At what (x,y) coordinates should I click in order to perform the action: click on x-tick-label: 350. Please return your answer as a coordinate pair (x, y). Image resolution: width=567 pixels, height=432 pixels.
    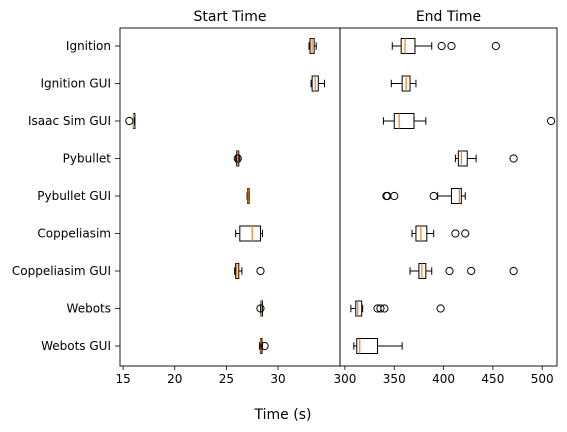
    Looking at the image, I should click on (394, 379).